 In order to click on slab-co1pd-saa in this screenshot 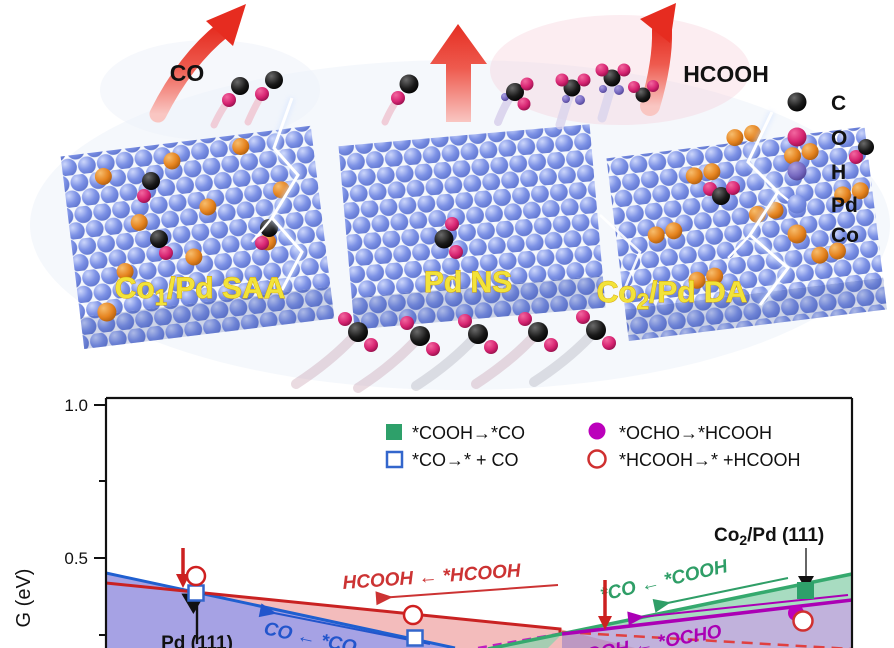, I will do `click(197, 210)`.